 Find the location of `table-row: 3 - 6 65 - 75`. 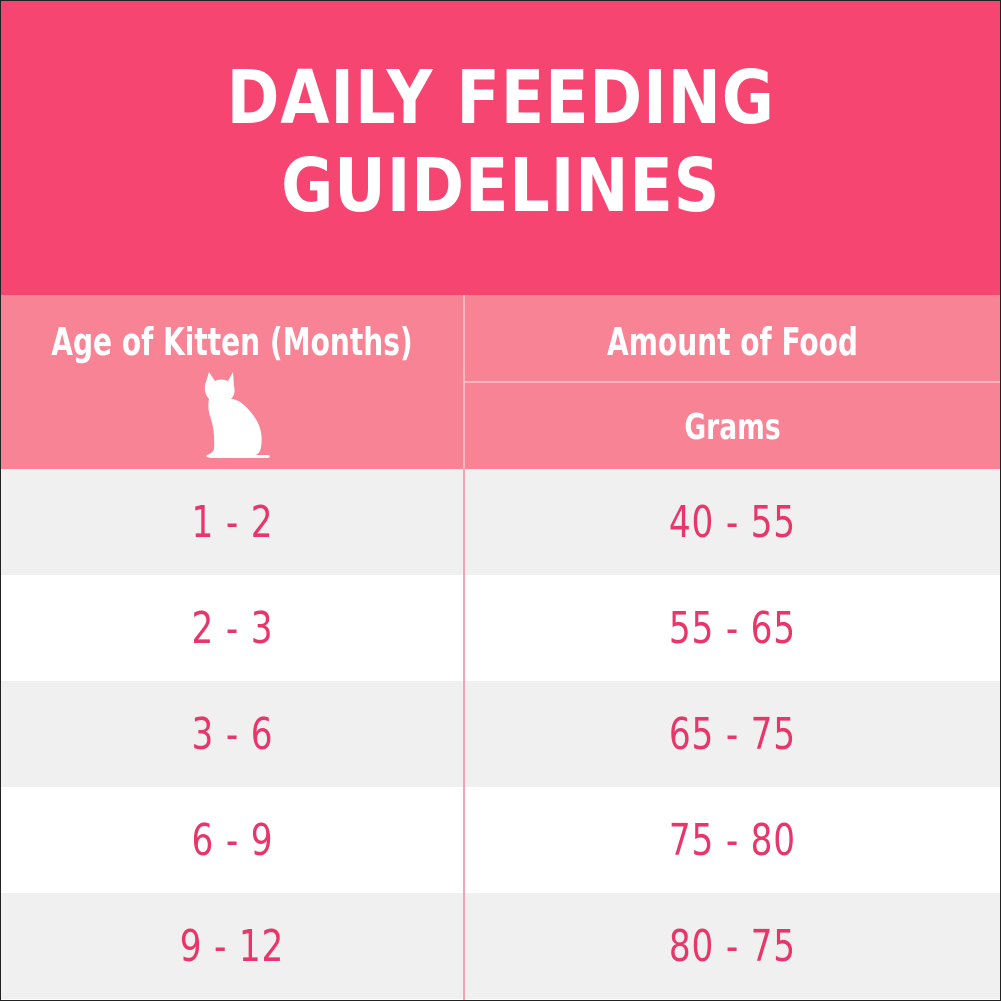

table-row: 3 - 6 65 - 75 is located at coordinates (500, 734).